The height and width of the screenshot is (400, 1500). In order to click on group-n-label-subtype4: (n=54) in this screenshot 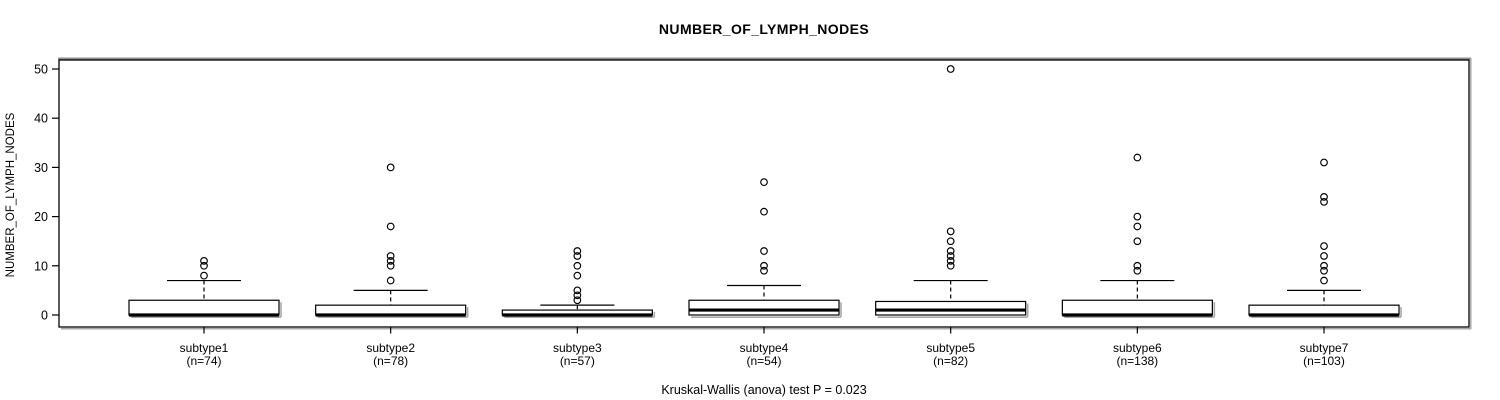, I will do `click(763, 361)`.